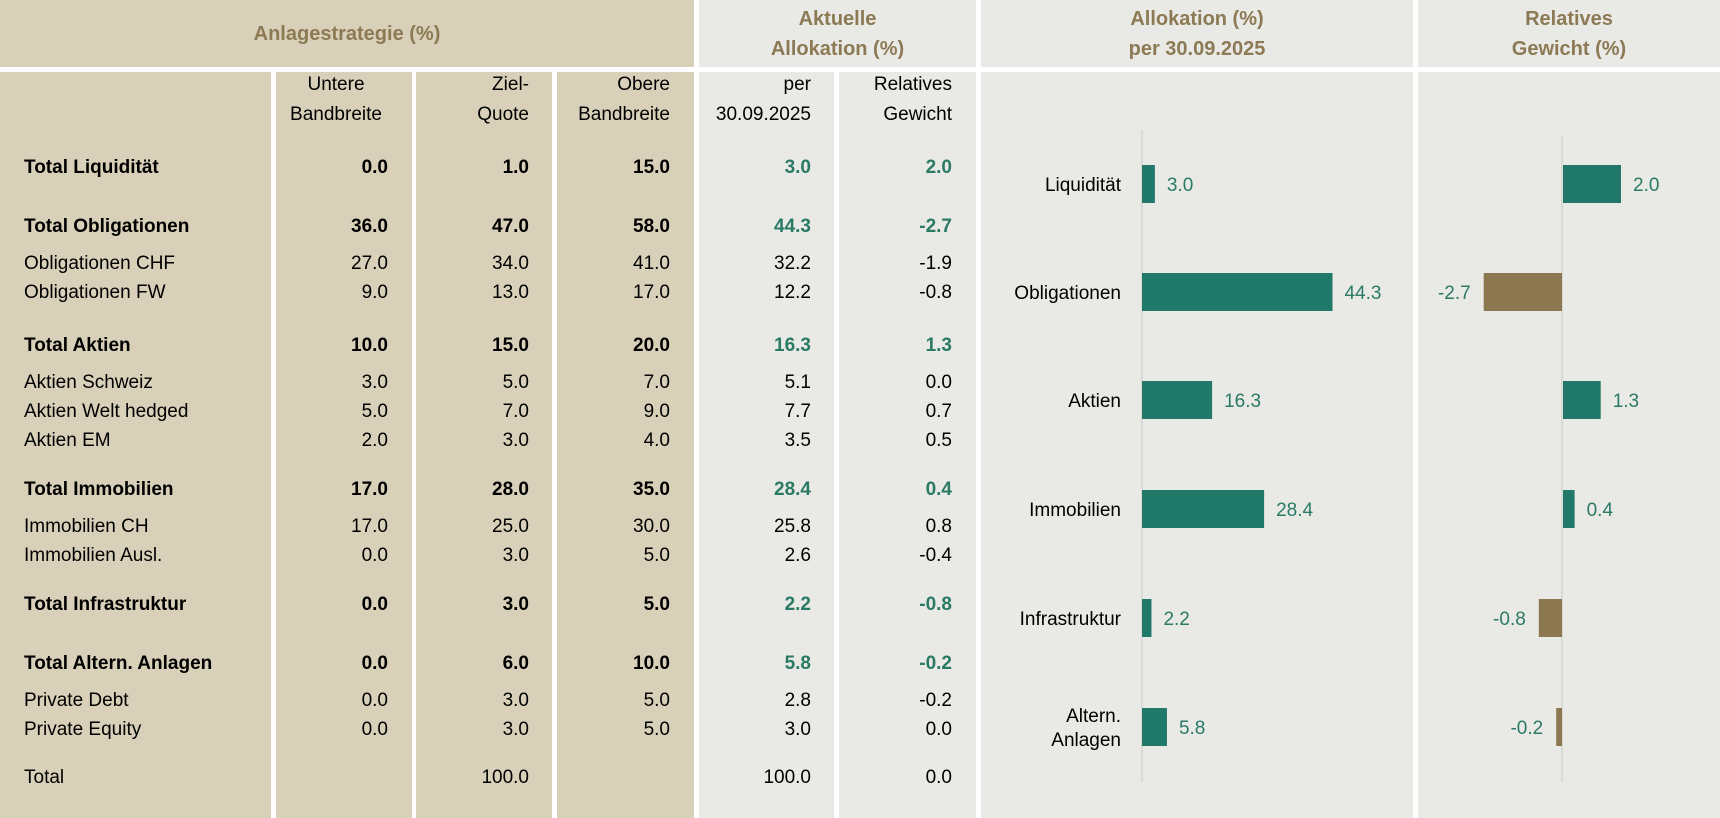 The height and width of the screenshot is (818, 1720). I want to click on label-column-bg, so click(135, 445).